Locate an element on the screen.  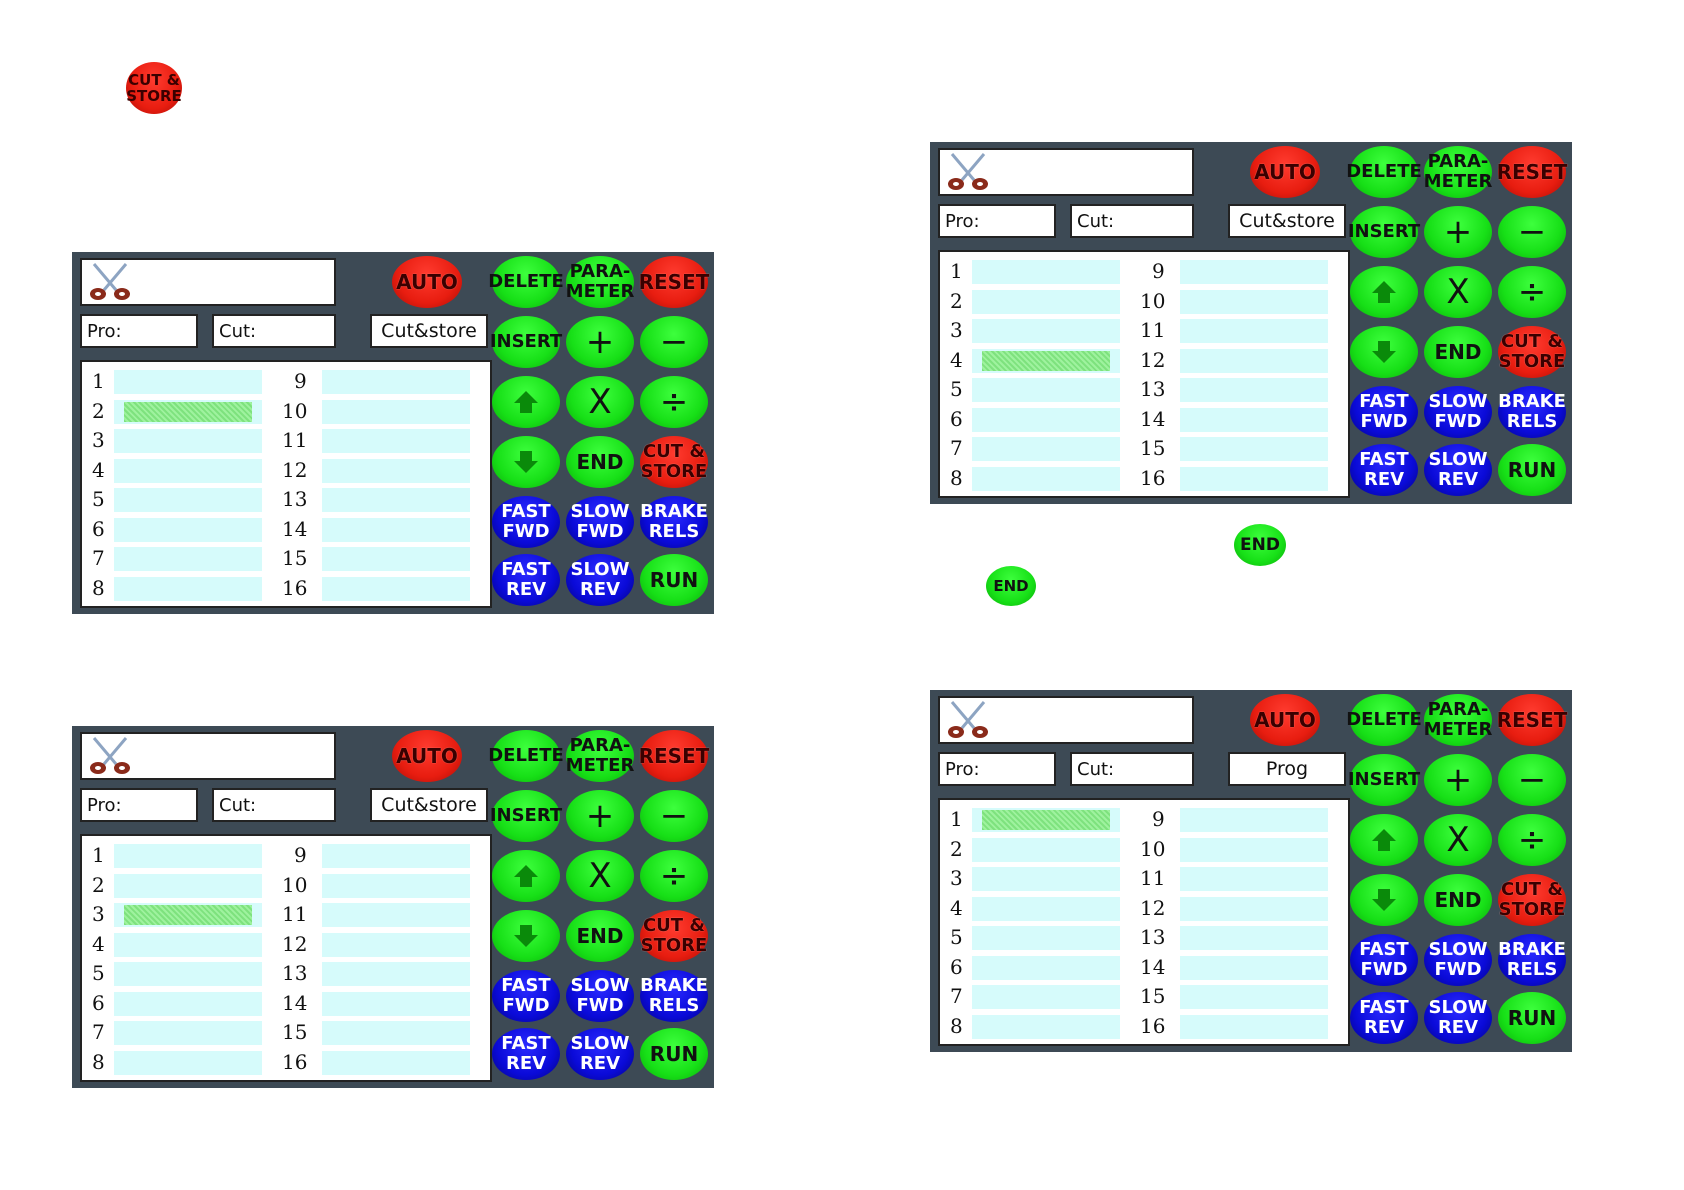
minus-button: − is located at coordinates (1532, 780).